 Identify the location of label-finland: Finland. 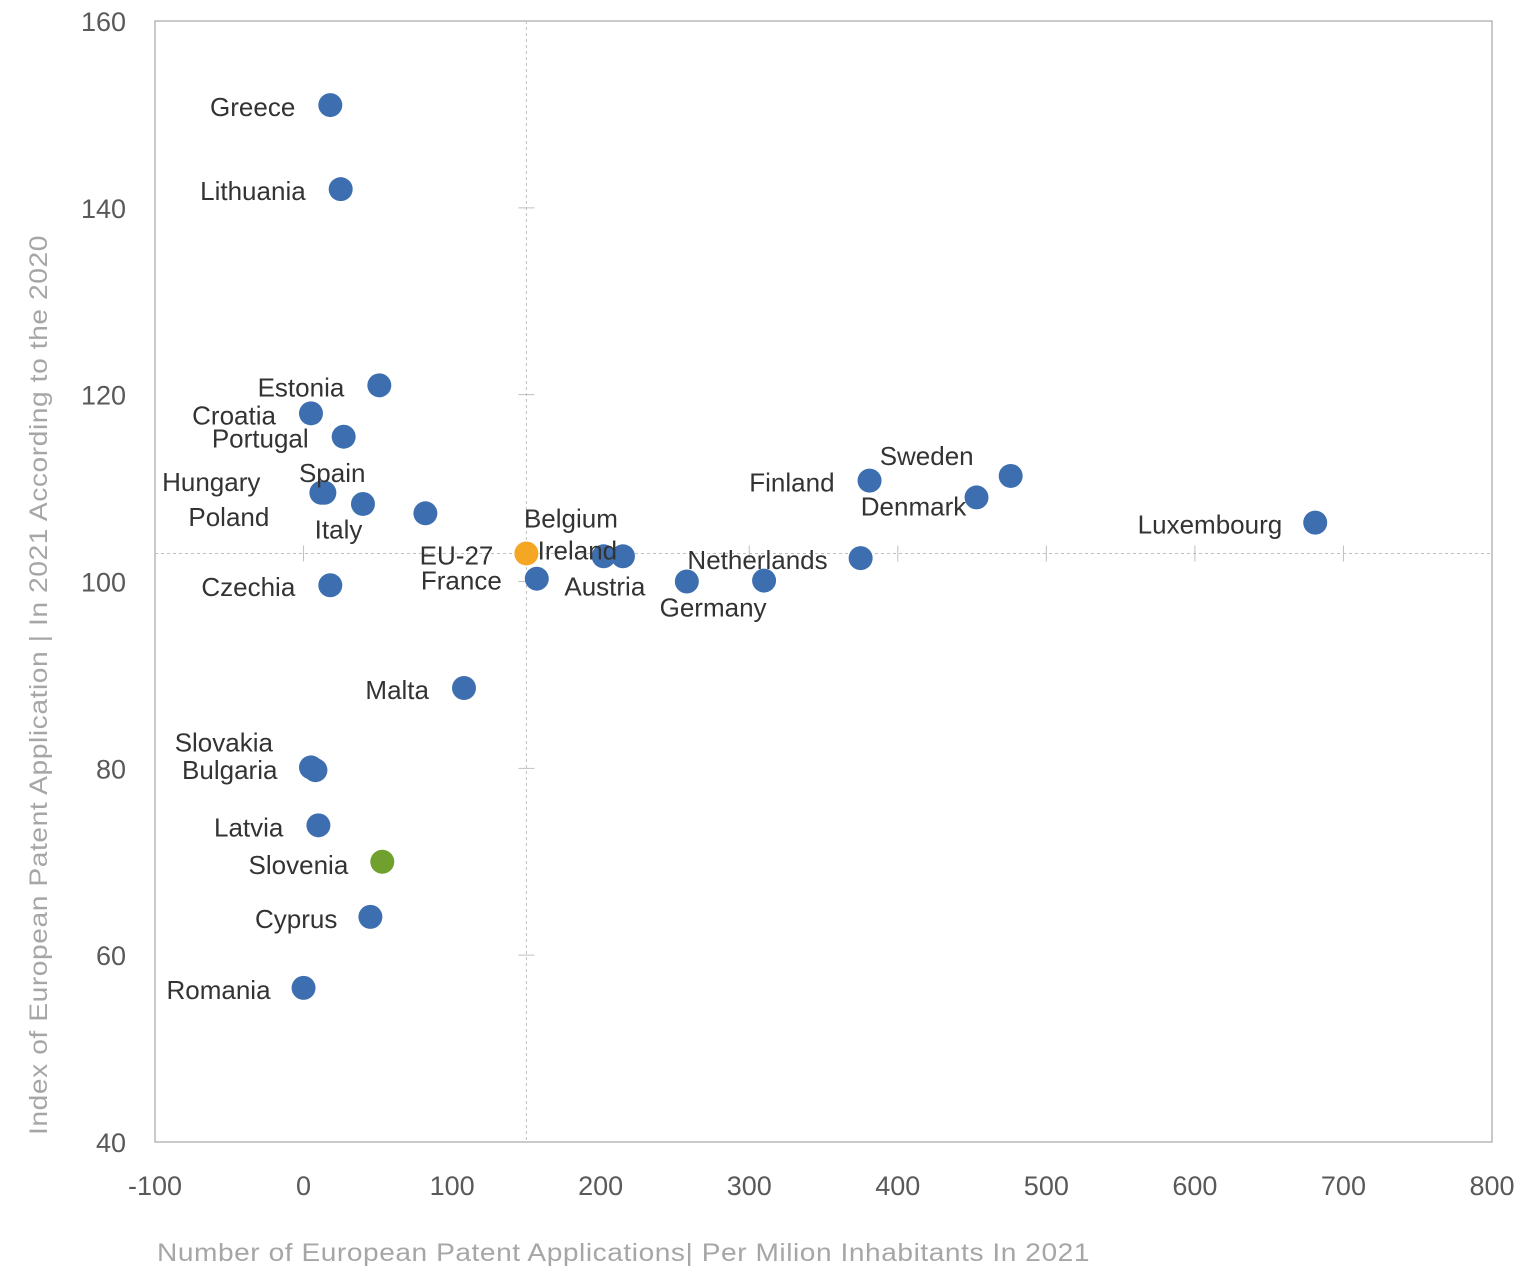
(791, 483).